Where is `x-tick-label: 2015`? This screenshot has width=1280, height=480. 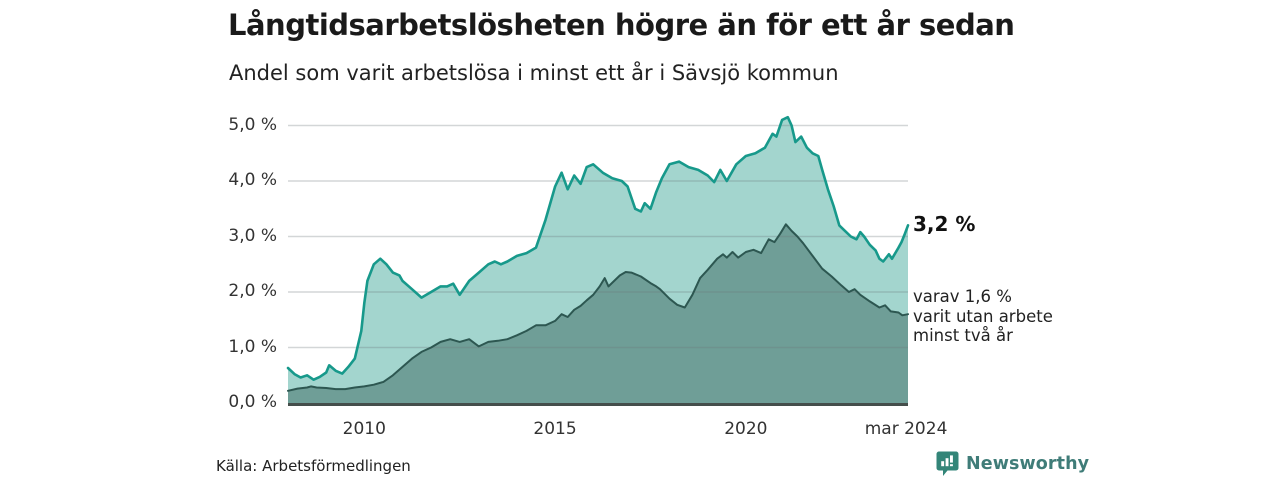
x-tick-label: 2015 is located at coordinates (555, 429).